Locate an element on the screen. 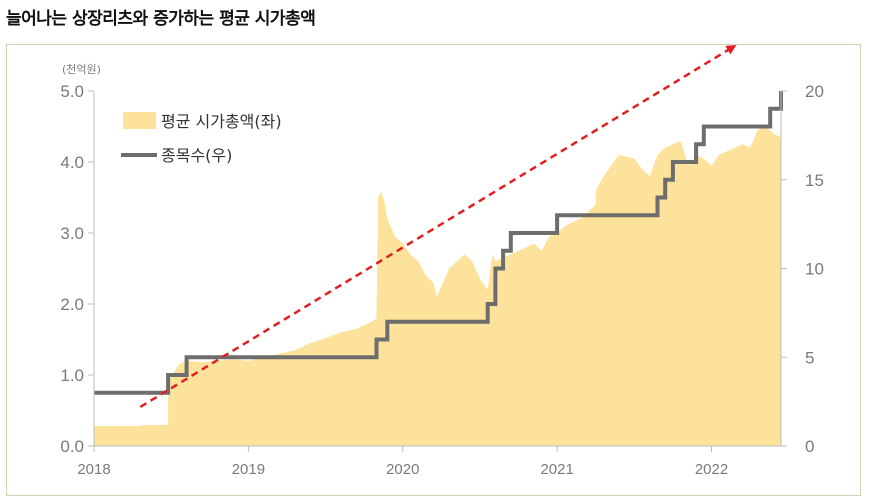 The image size is (869, 501). left-tick-label: 3.0 is located at coordinates (72, 233).